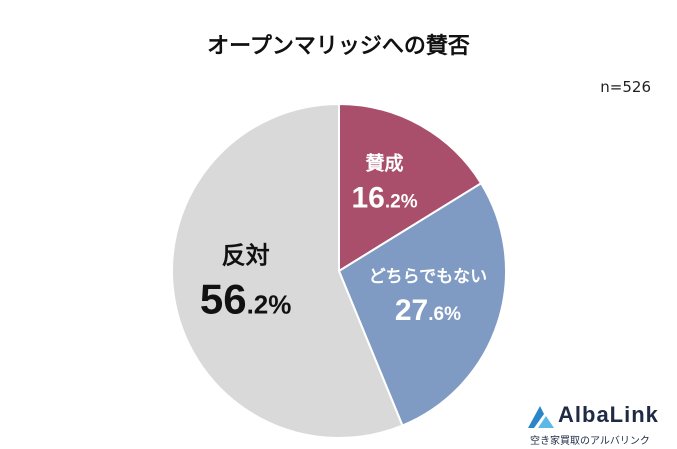 The width and height of the screenshot is (677, 449). I want to click on slice-value-3: 56.2%, so click(246, 298).